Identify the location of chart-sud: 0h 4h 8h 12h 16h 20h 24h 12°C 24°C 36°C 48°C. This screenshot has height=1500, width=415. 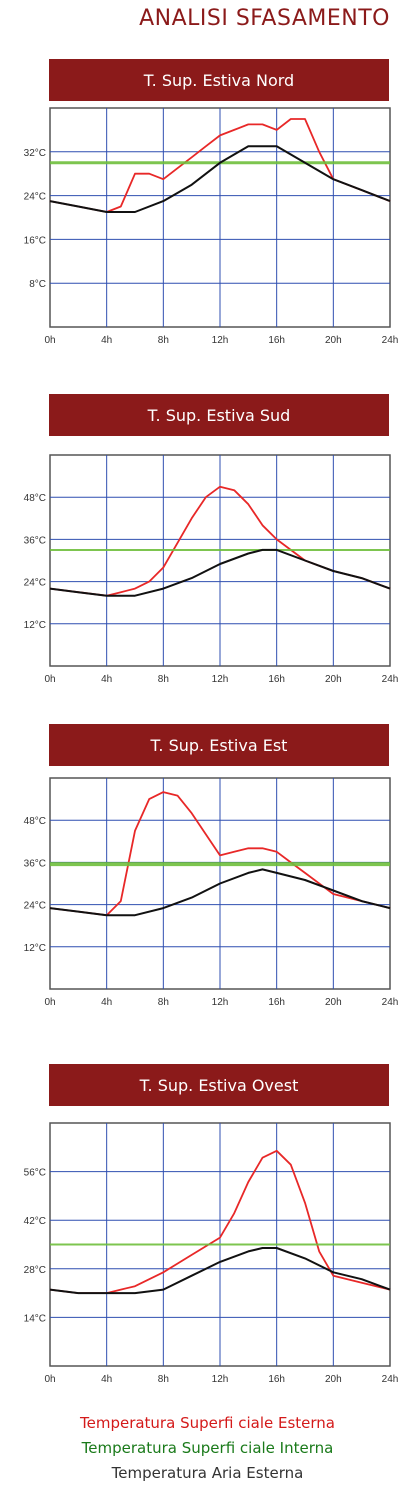
(211, 568).